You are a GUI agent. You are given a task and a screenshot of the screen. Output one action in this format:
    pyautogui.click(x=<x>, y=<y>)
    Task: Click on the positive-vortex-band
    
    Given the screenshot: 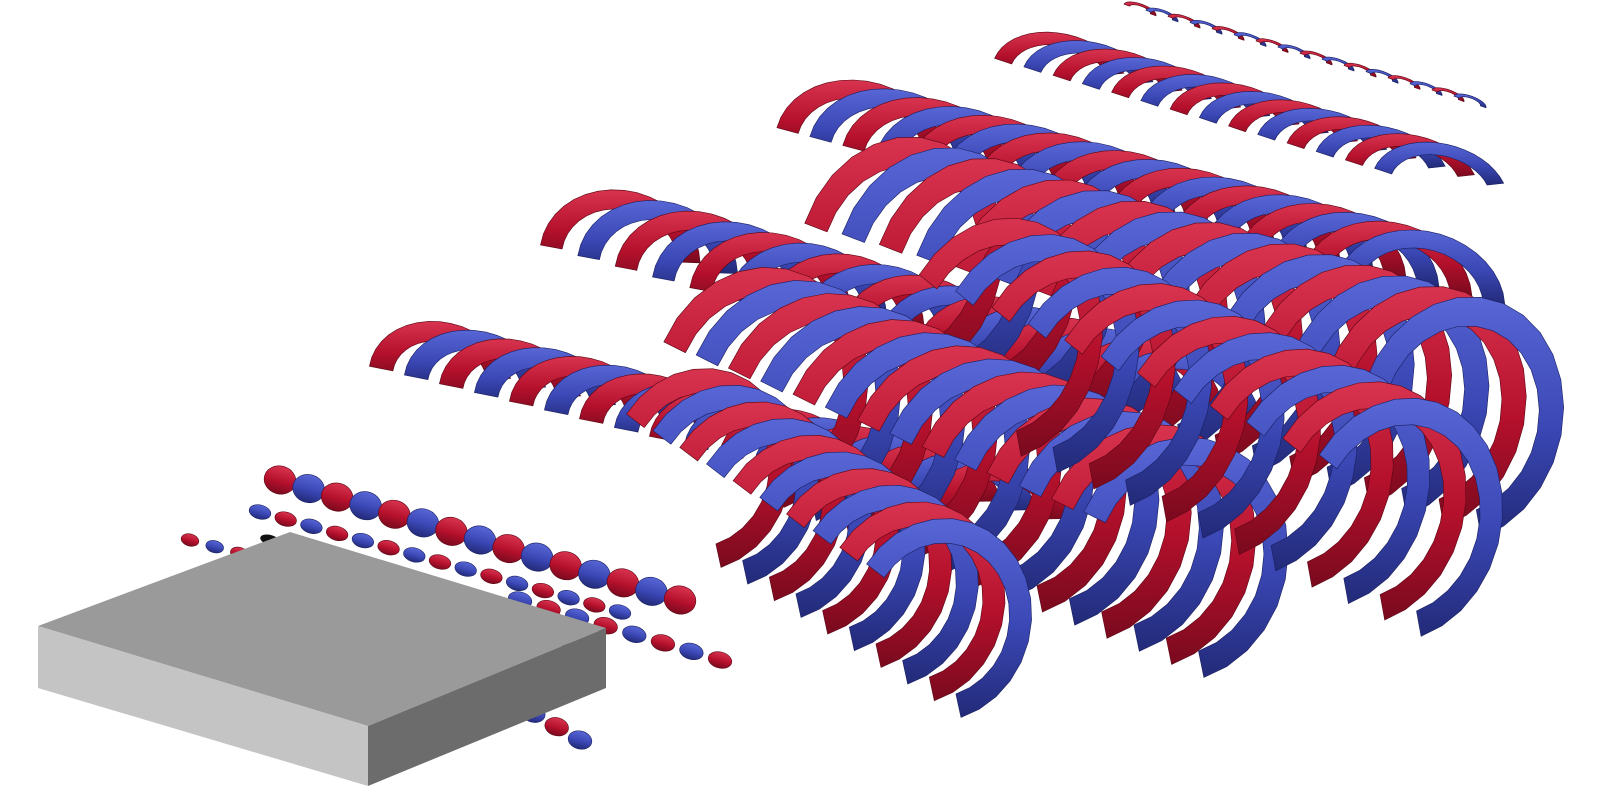 What is the action you would take?
    pyautogui.click(x=1409, y=155)
    